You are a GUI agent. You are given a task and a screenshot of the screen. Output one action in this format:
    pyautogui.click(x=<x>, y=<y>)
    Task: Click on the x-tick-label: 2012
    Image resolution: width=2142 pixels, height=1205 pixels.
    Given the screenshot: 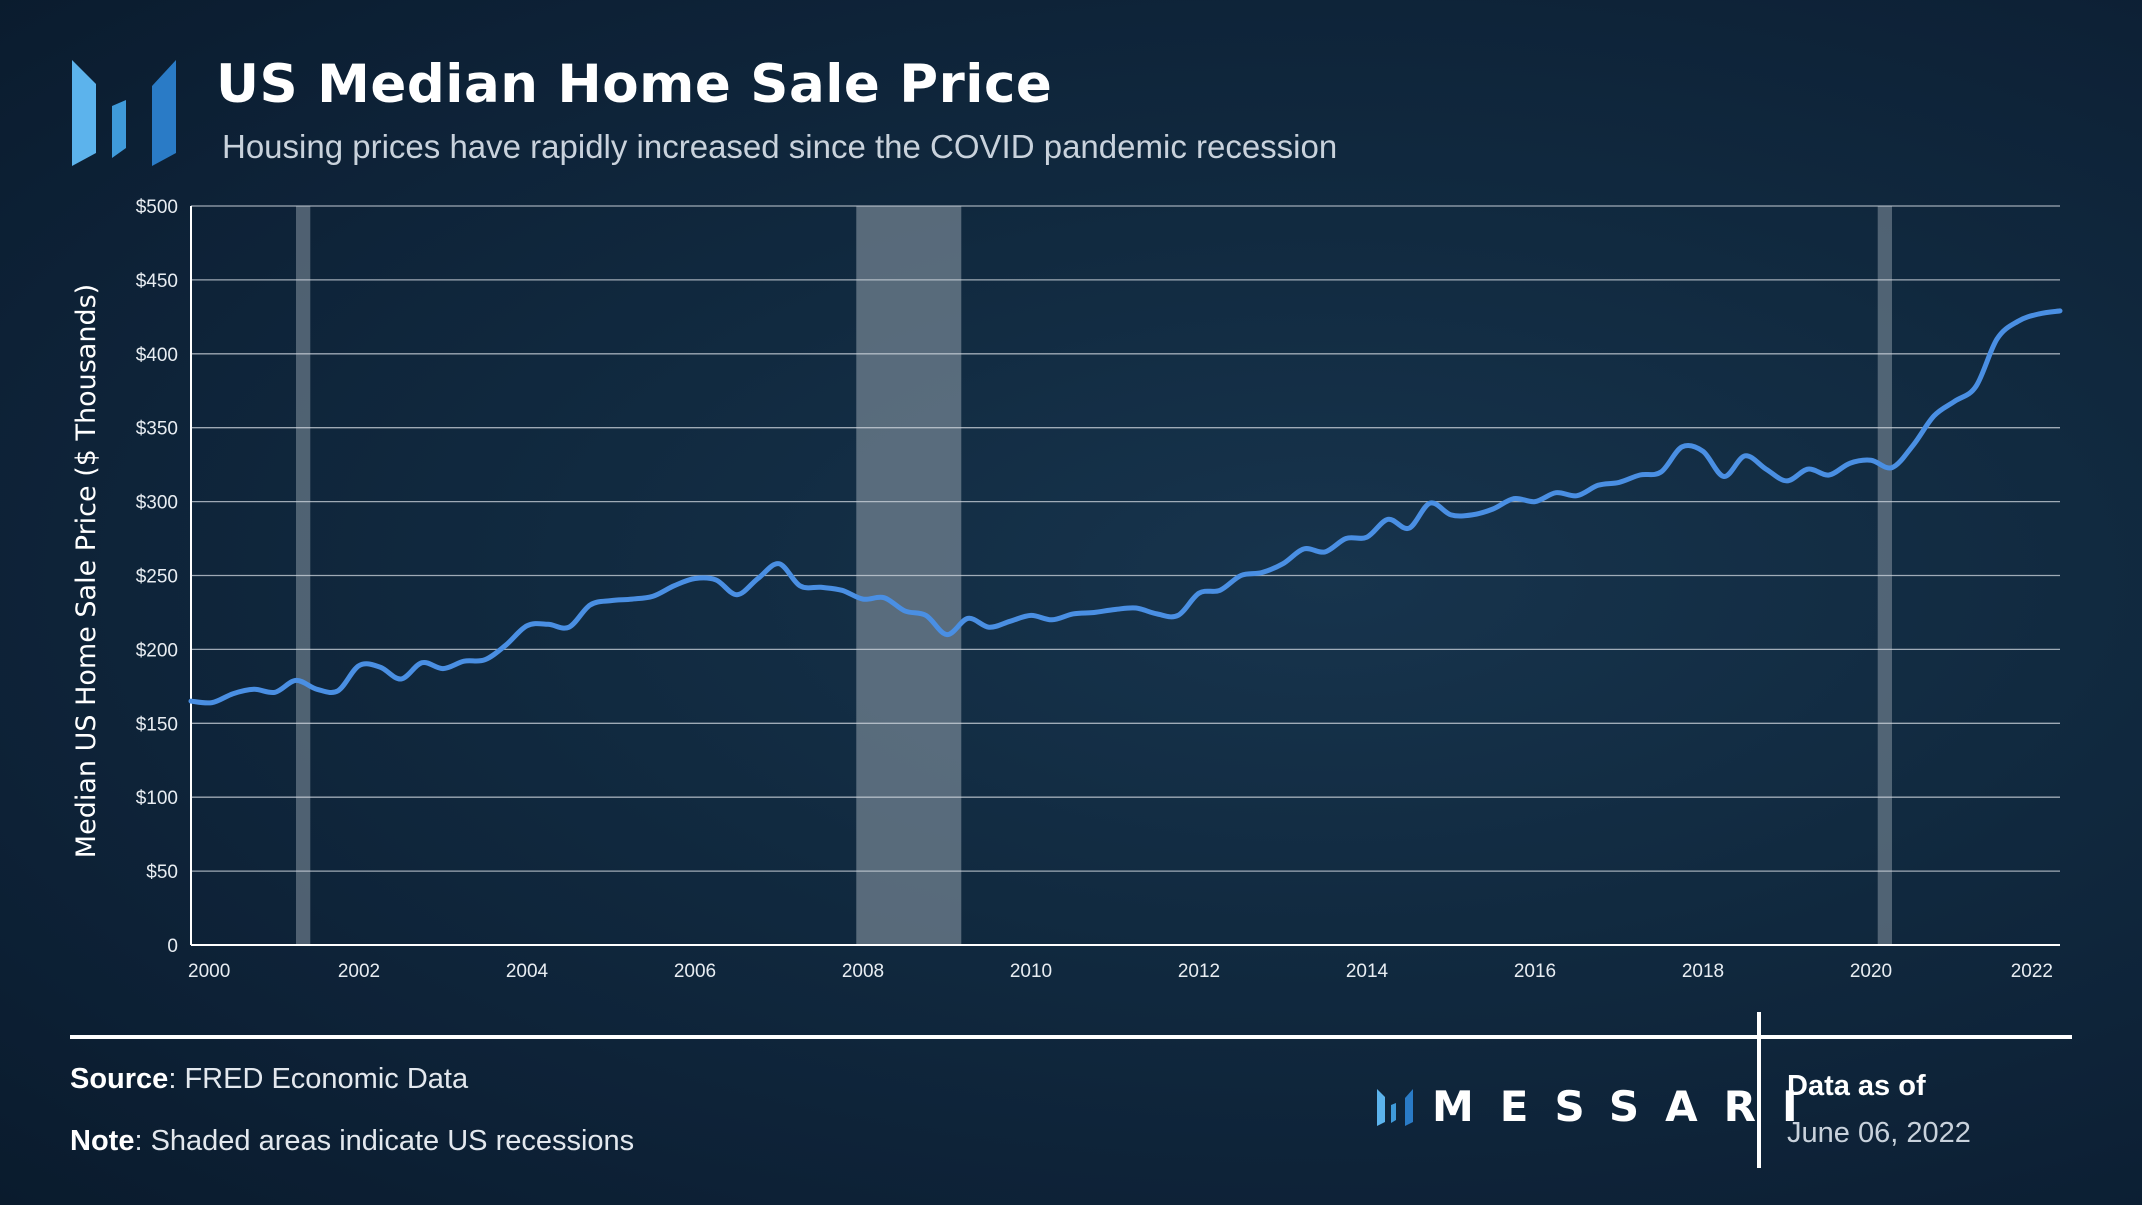 What is the action you would take?
    pyautogui.click(x=1199, y=971)
    